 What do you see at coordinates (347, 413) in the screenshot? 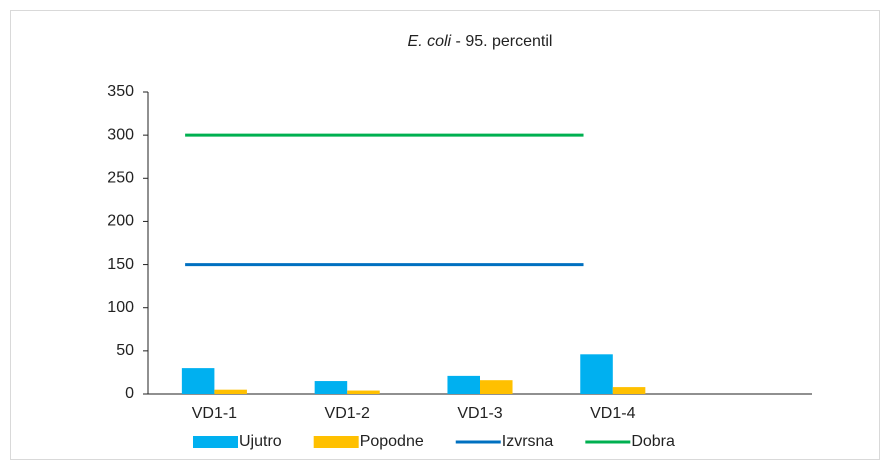
I see `x-tick-label: VD1-2` at bounding box center [347, 413].